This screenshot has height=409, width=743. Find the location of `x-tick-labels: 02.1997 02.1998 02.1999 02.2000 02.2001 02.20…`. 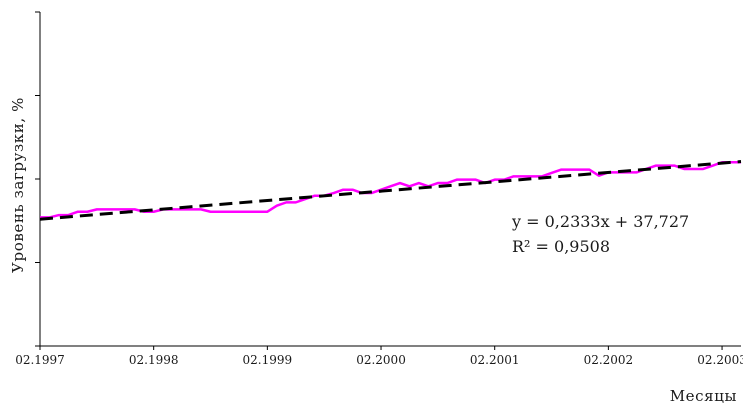

x-tick-labels: 02.1997 02.1998 02.1999 02.2000 02.2001 02.20… is located at coordinates (379, 356).